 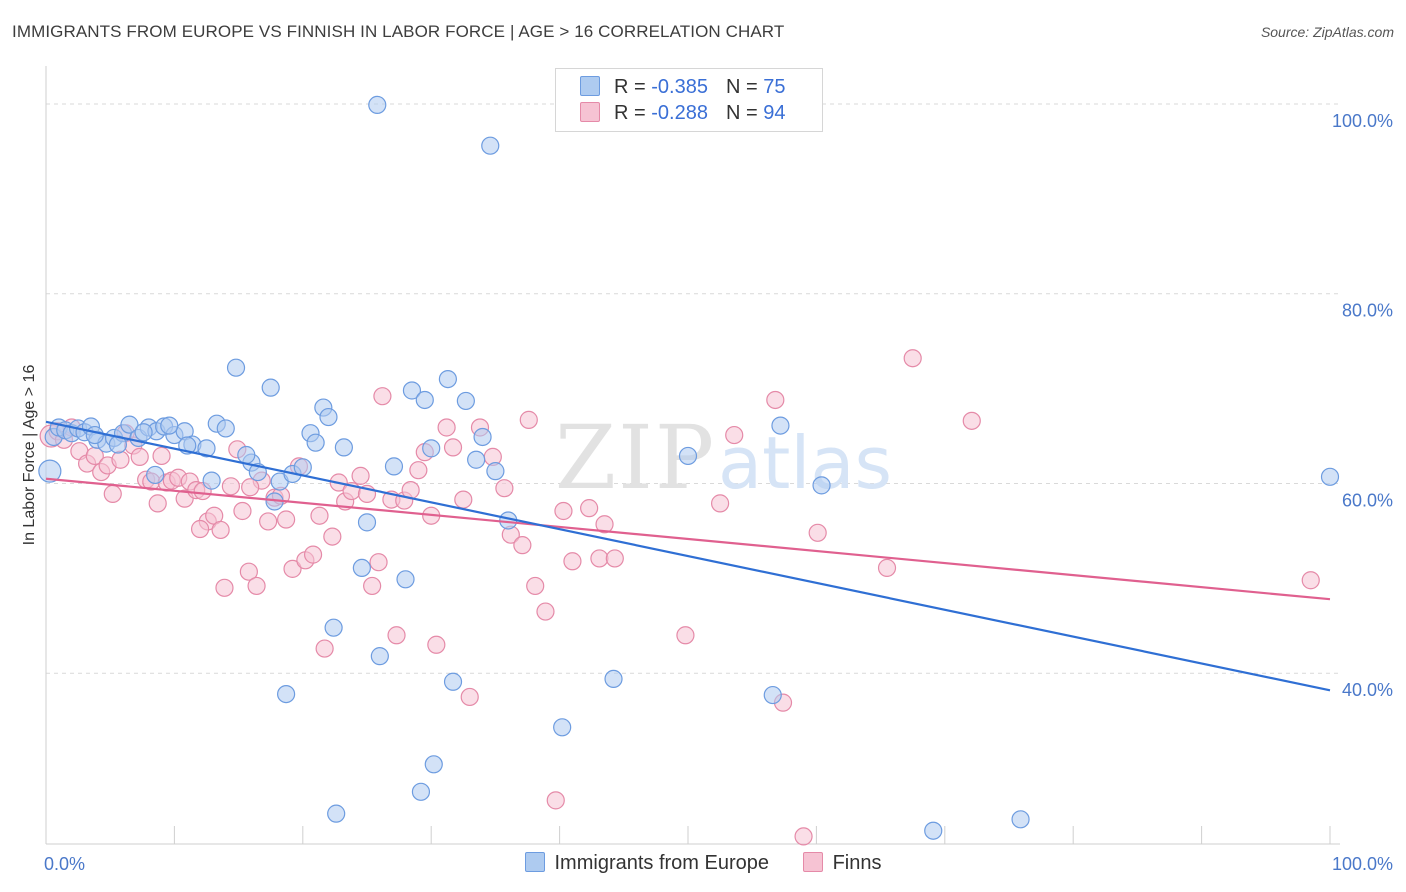 What do you see at coordinates (646, 863) in the screenshot?
I see `legend-item-immigrants: Immigrants from Europe` at bounding box center [646, 863].